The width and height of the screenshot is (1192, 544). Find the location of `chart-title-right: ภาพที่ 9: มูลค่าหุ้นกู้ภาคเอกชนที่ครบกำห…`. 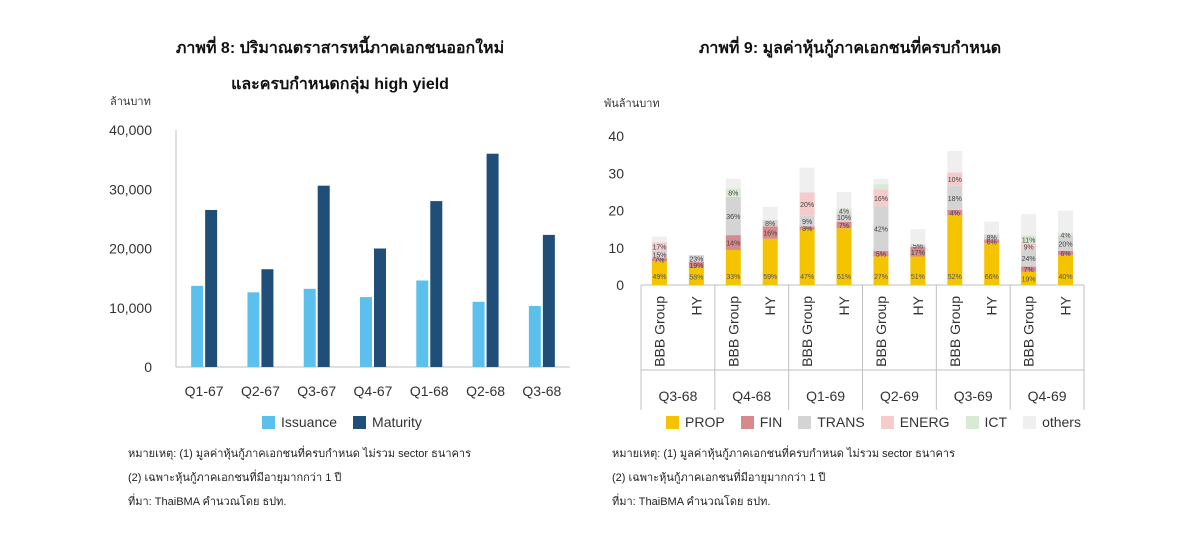

chart-title-right: ภาพที่ 9: มูลค่าหุ้นกู้ภาคเอกชนที่ครบกำห… is located at coordinates (850, 48).